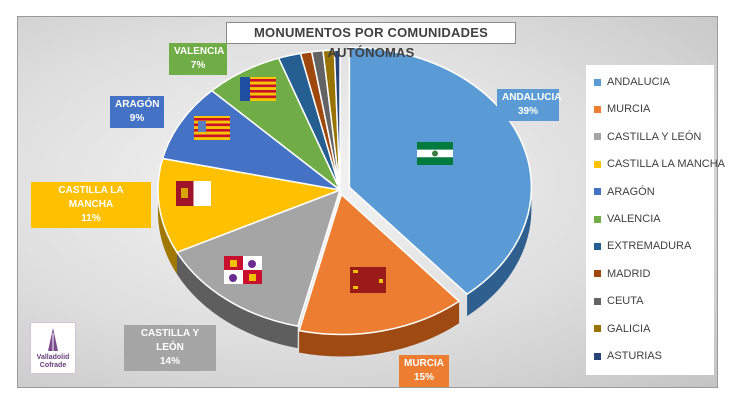 This screenshot has width=734, height=403. I want to click on logo-line1: Valladolid, so click(53, 357).